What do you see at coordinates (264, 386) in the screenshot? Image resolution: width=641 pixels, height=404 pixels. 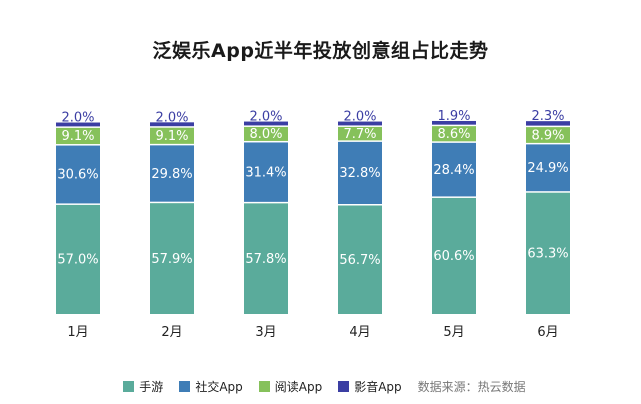 I see `legend-swatch-reading-app` at bounding box center [264, 386].